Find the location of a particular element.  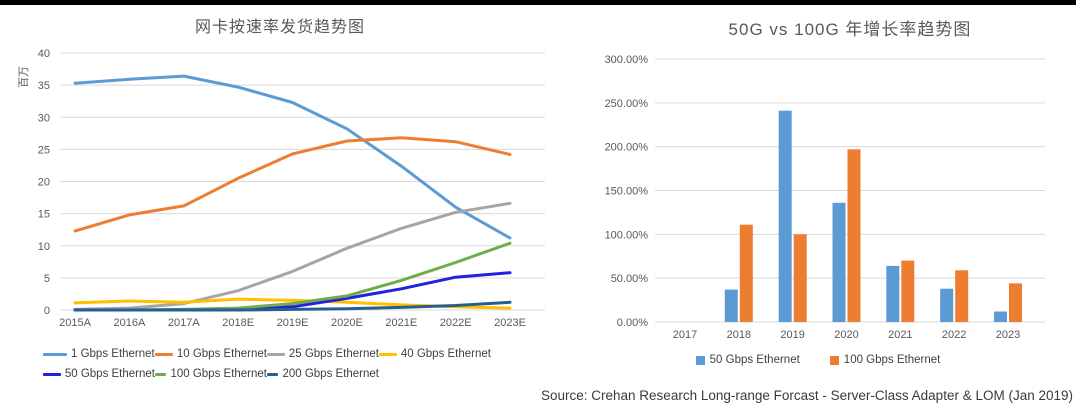

legend-label: 25 Gbps Ethernet is located at coordinates (333, 354).